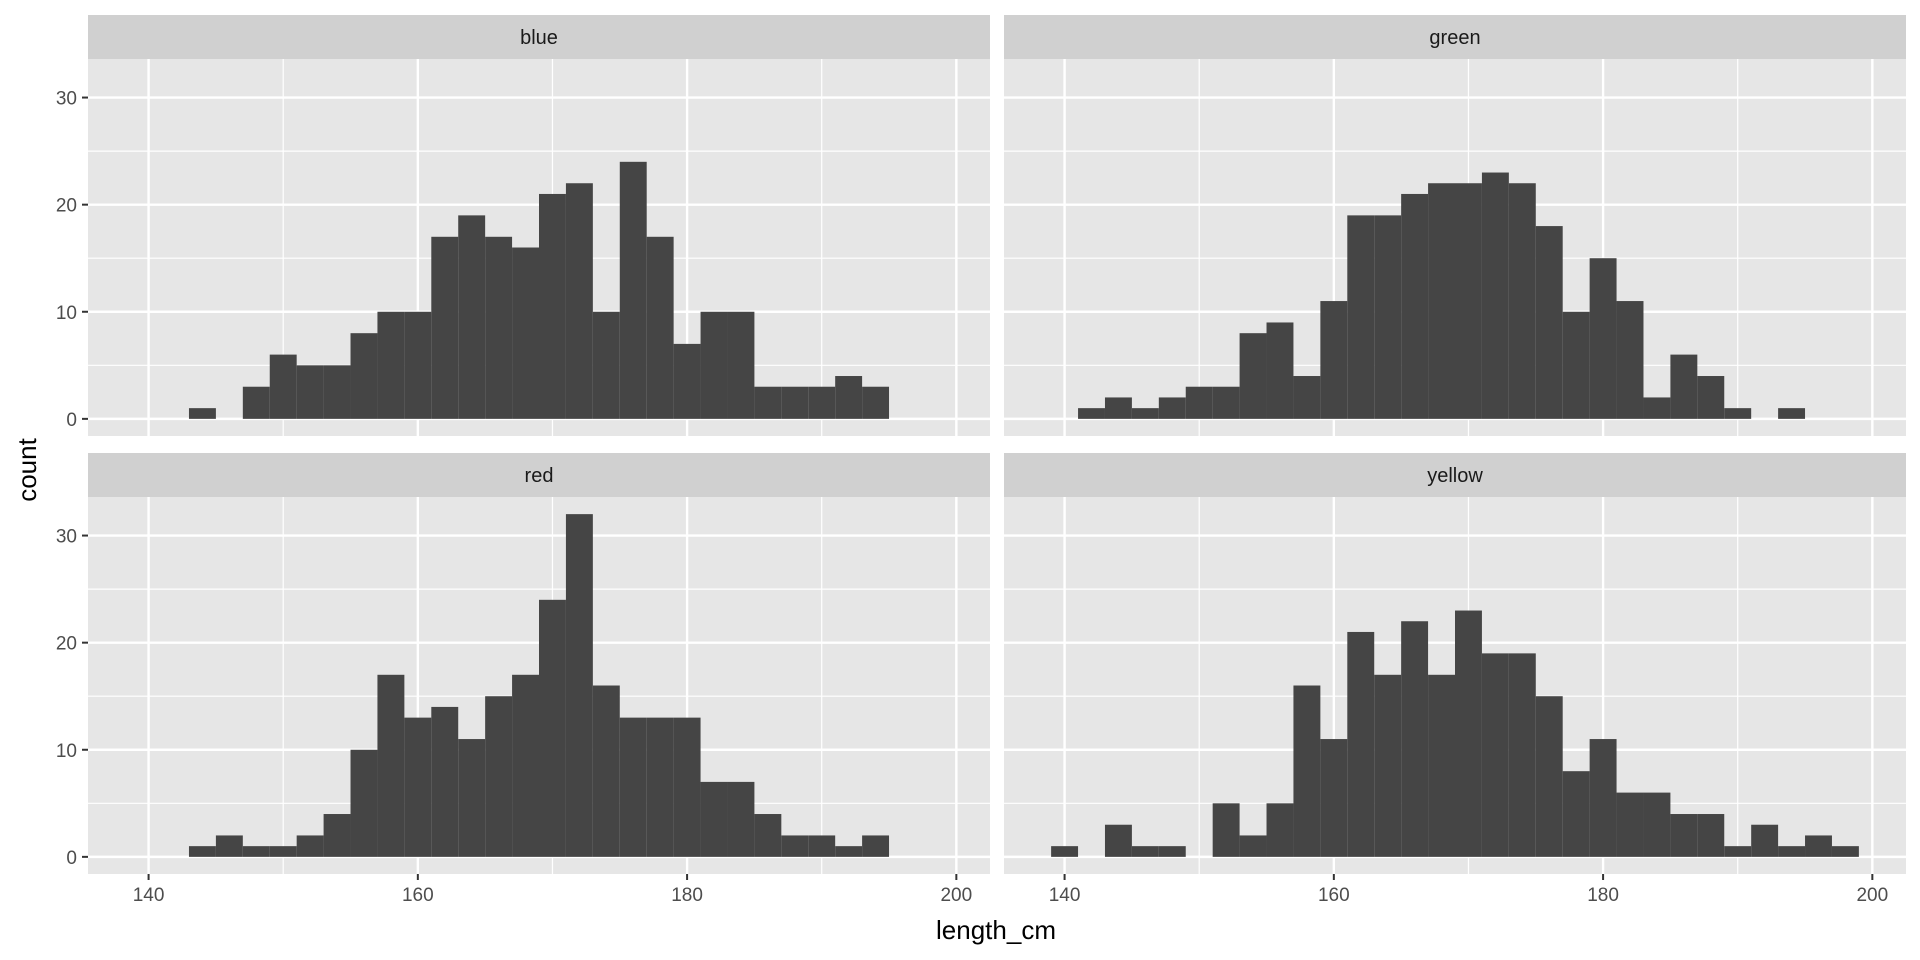 Image resolution: width=1920 pixels, height=960 pixels. I want to click on facet-strip-label: blue, so click(539, 38).